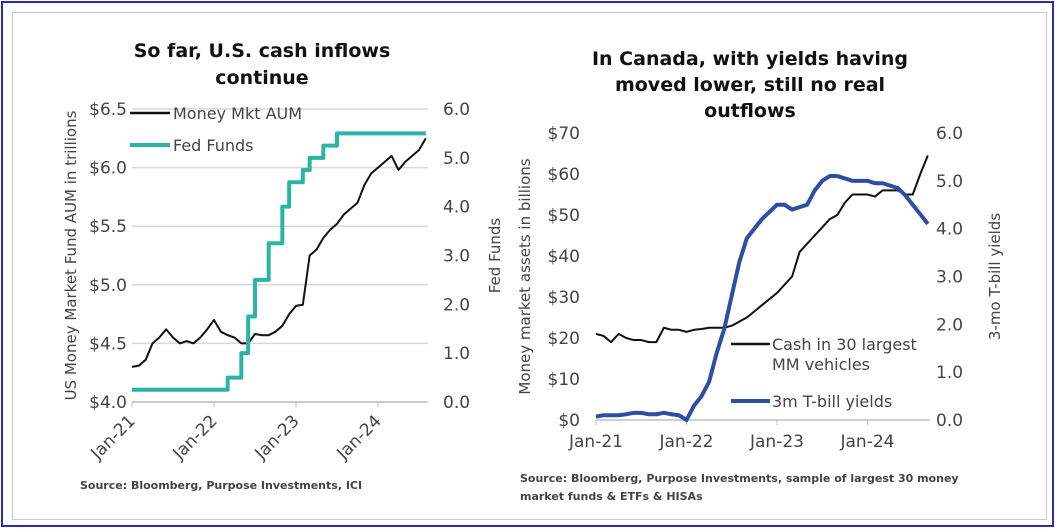  I want to click on chart-title: continue, so click(261, 78).